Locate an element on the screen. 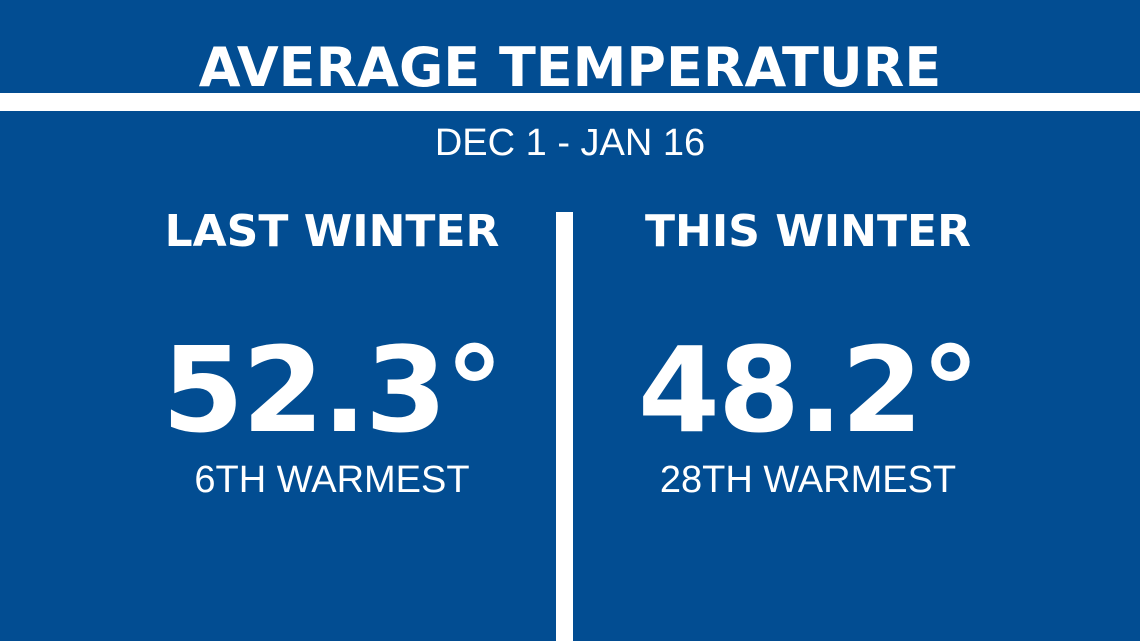 The width and height of the screenshot is (1140, 641). this-winter-temperature: 48.2° is located at coordinates (808, 390).